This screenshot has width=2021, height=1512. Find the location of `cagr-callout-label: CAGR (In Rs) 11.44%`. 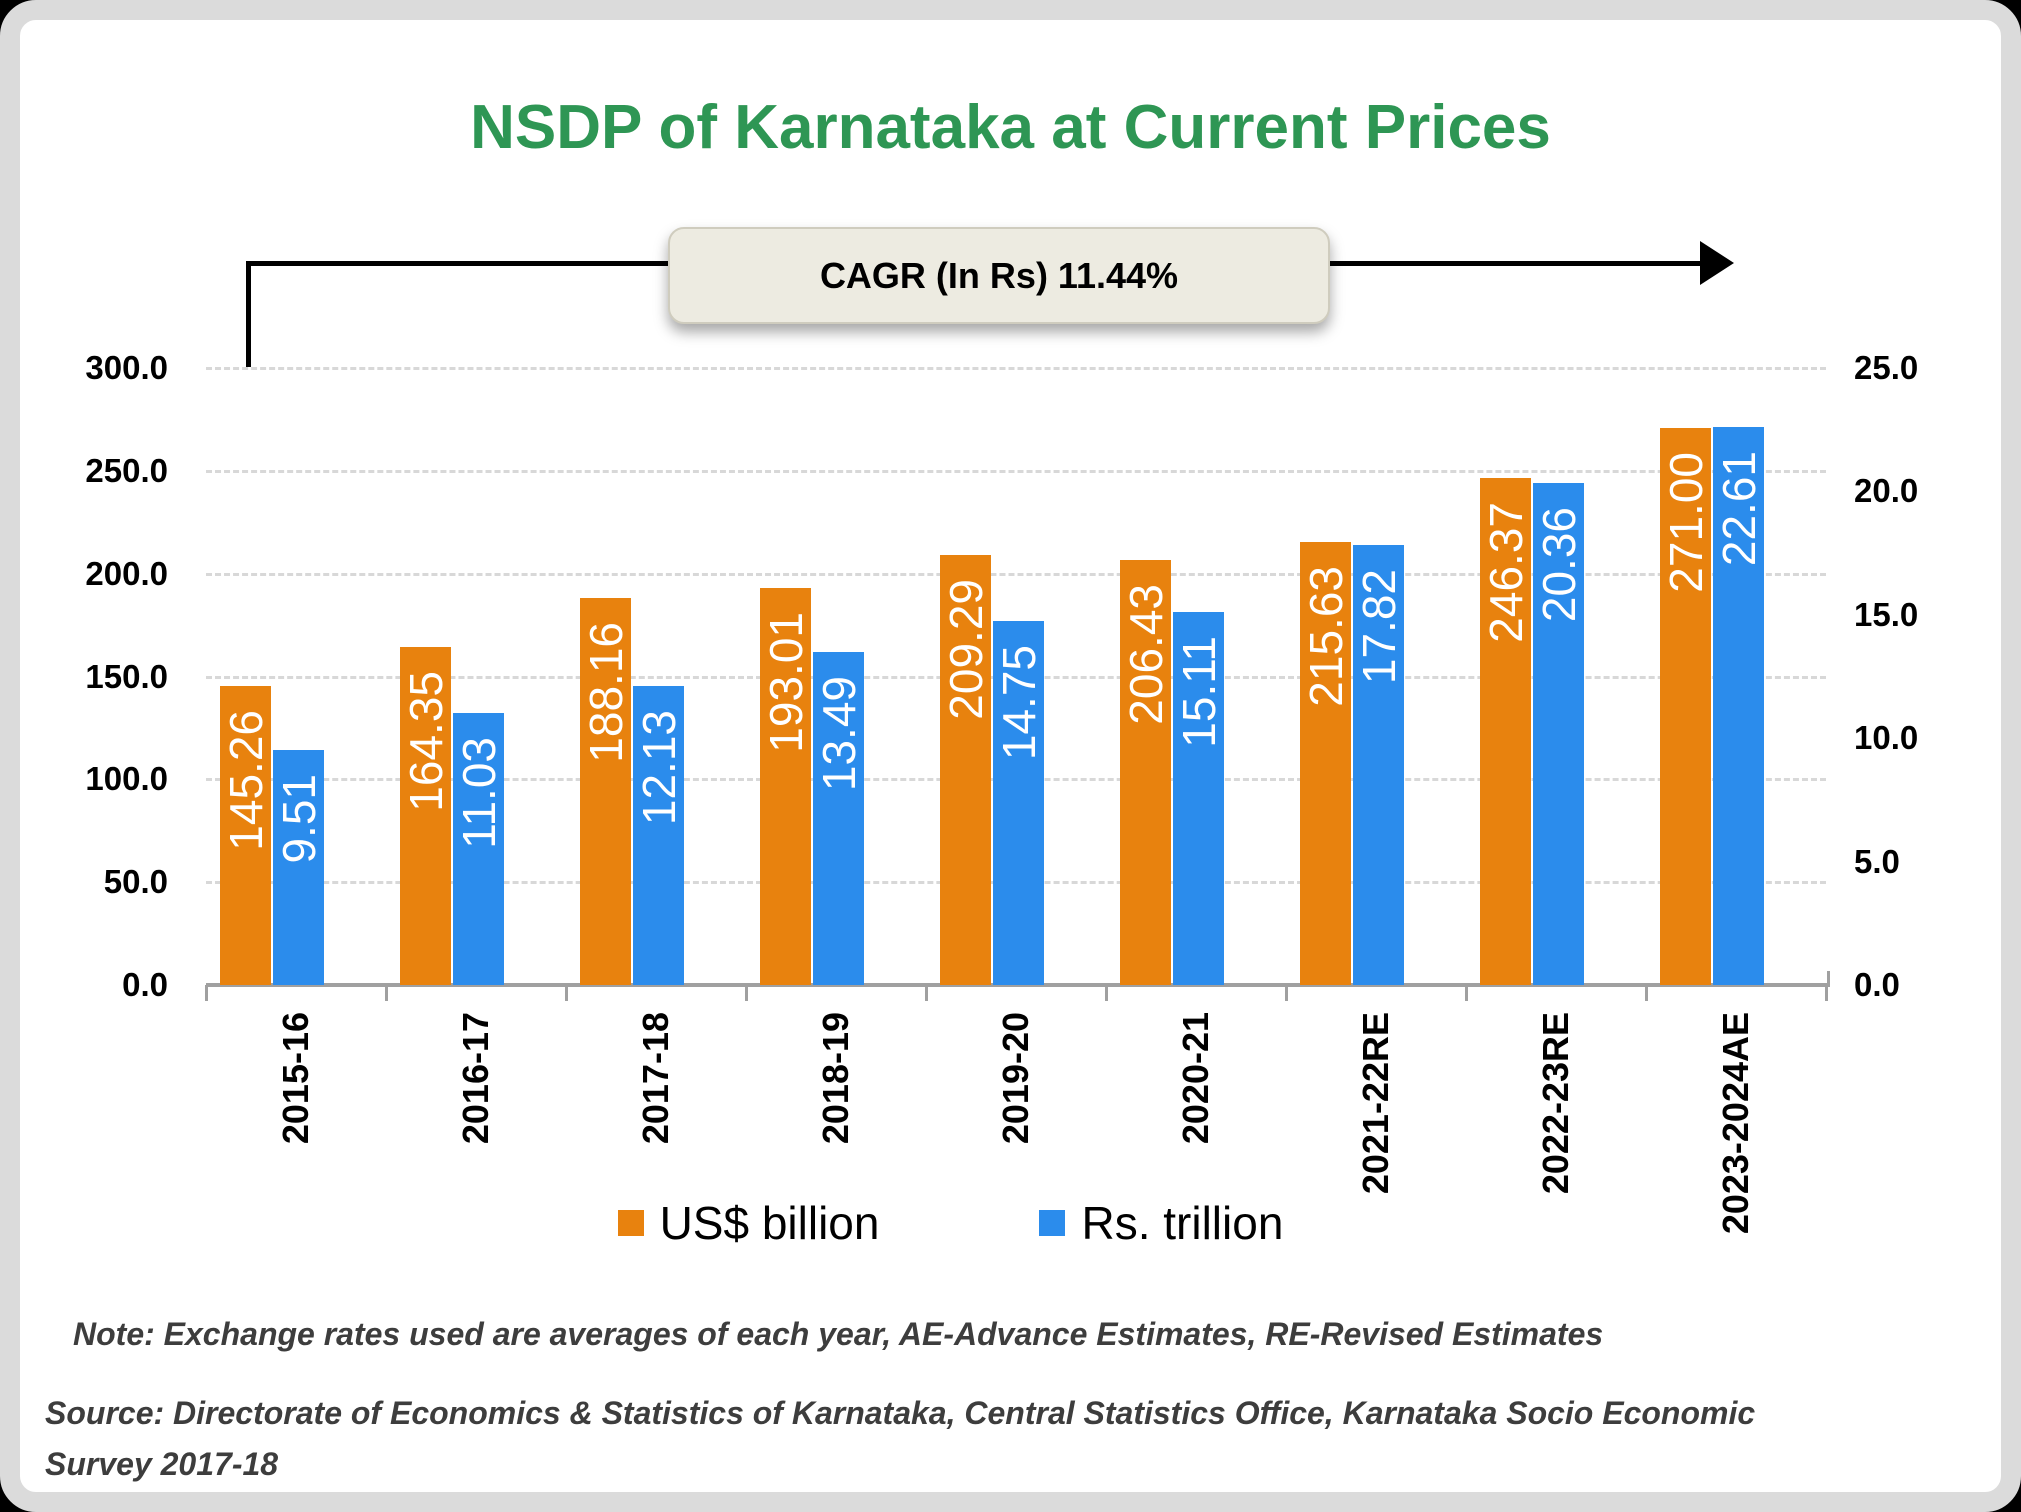

cagr-callout-label: CAGR (In Rs) 11.44% is located at coordinates (999, 275).